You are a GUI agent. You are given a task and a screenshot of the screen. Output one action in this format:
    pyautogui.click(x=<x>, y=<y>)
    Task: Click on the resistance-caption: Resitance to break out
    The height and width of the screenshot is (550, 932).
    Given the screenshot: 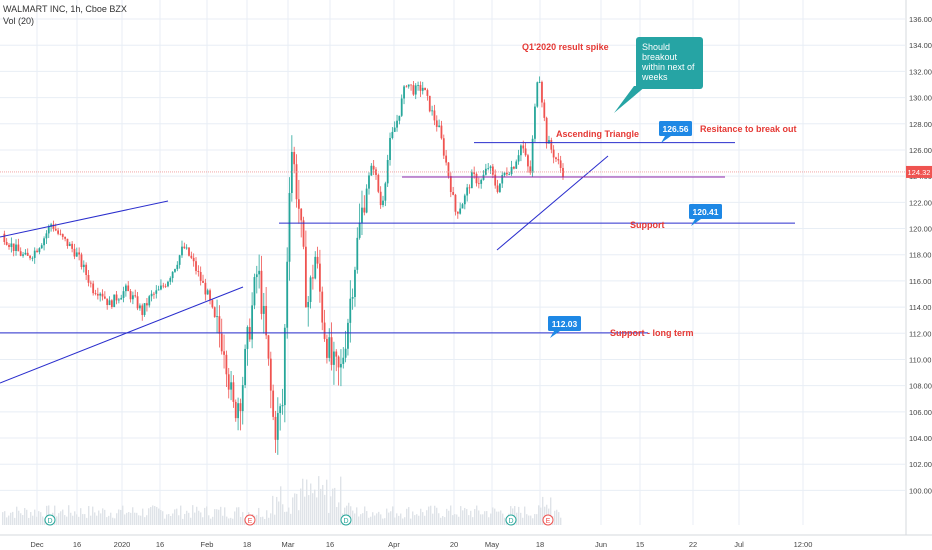 What is the action you would take?
    pyautogui.click(x=748, y=129)
    